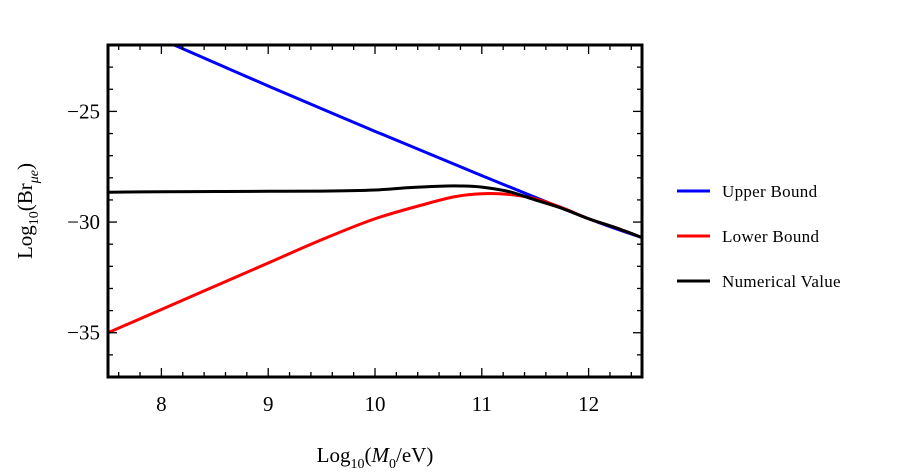 The height and width of the screenshot is (474, 910). I want to click on x-tick-label: 12, so click(588, 404).